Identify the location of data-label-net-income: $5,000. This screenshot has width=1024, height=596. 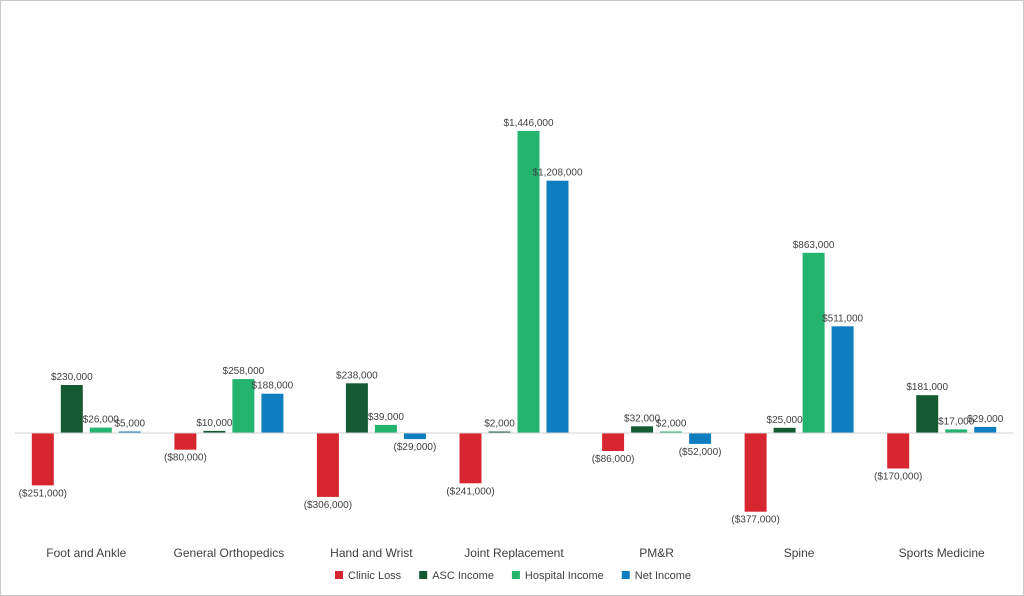
(130, 424).